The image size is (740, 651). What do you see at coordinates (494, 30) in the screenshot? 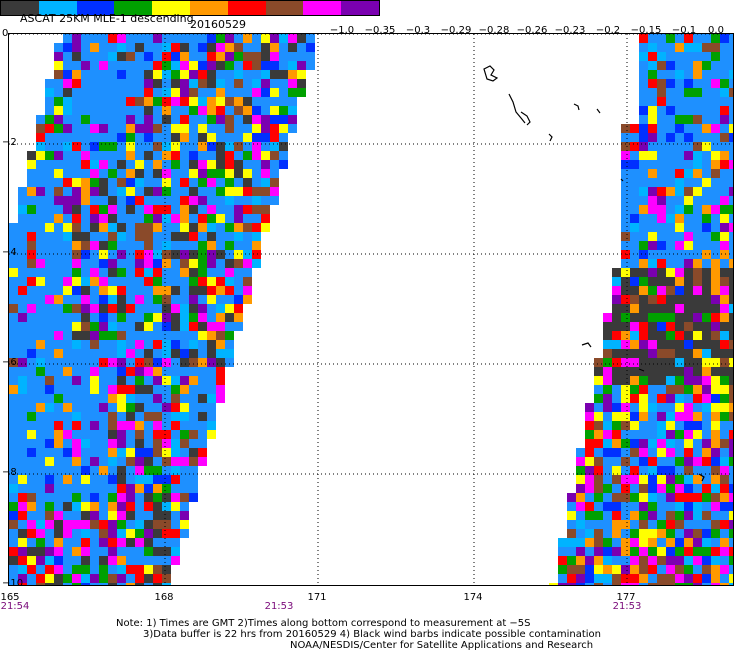
I see `colorbar-label: −0.28` at bounding box center [494, 30].